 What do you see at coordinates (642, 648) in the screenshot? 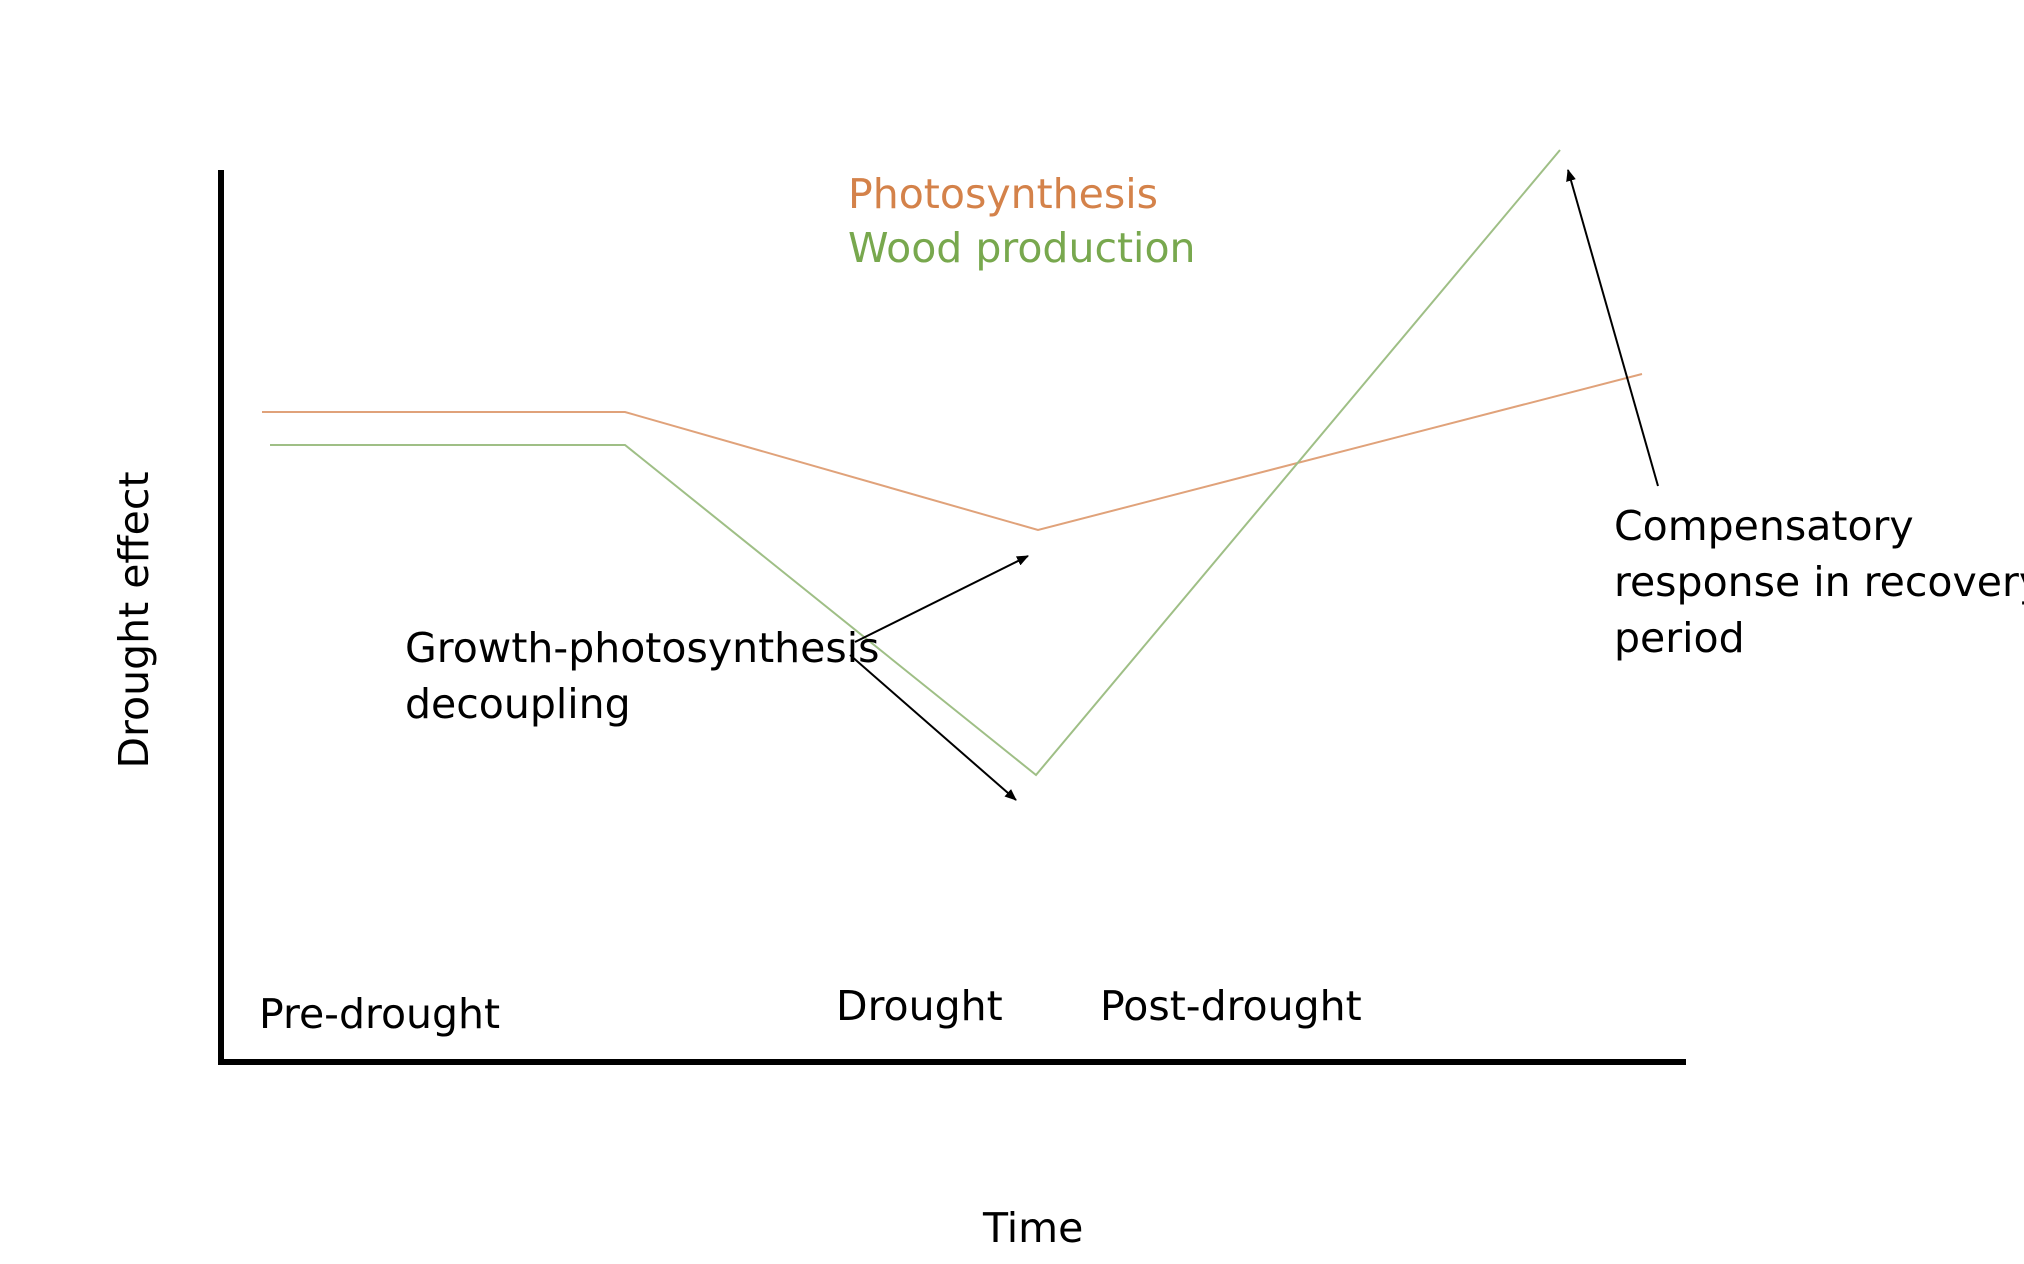
I see `annotation-decoupling-line1: Growth-photosynthesis` at bounding box center [642, 648].